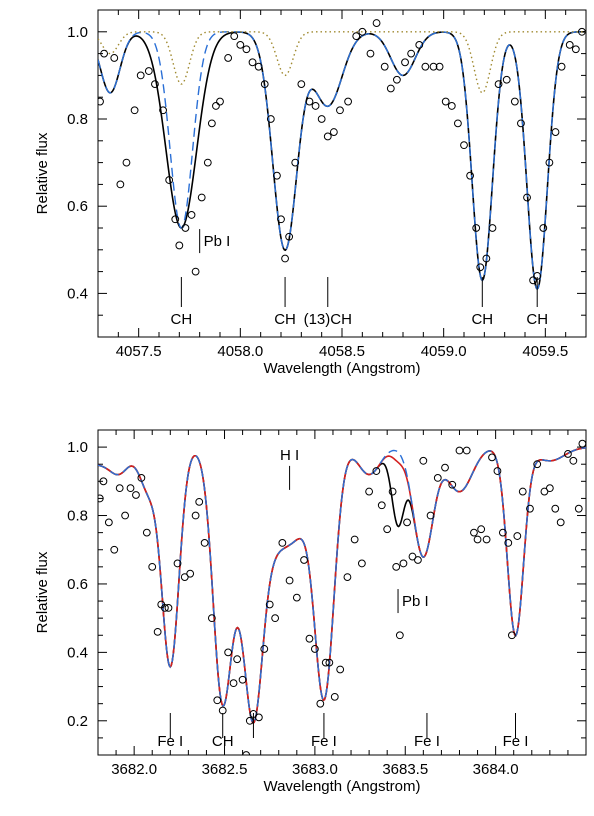 The image size is (594, 816). What do you see at coordinates (444, 351) in the screenshot?
I see `x-tick-label: 4059.0` at bounding box center [444, 351].